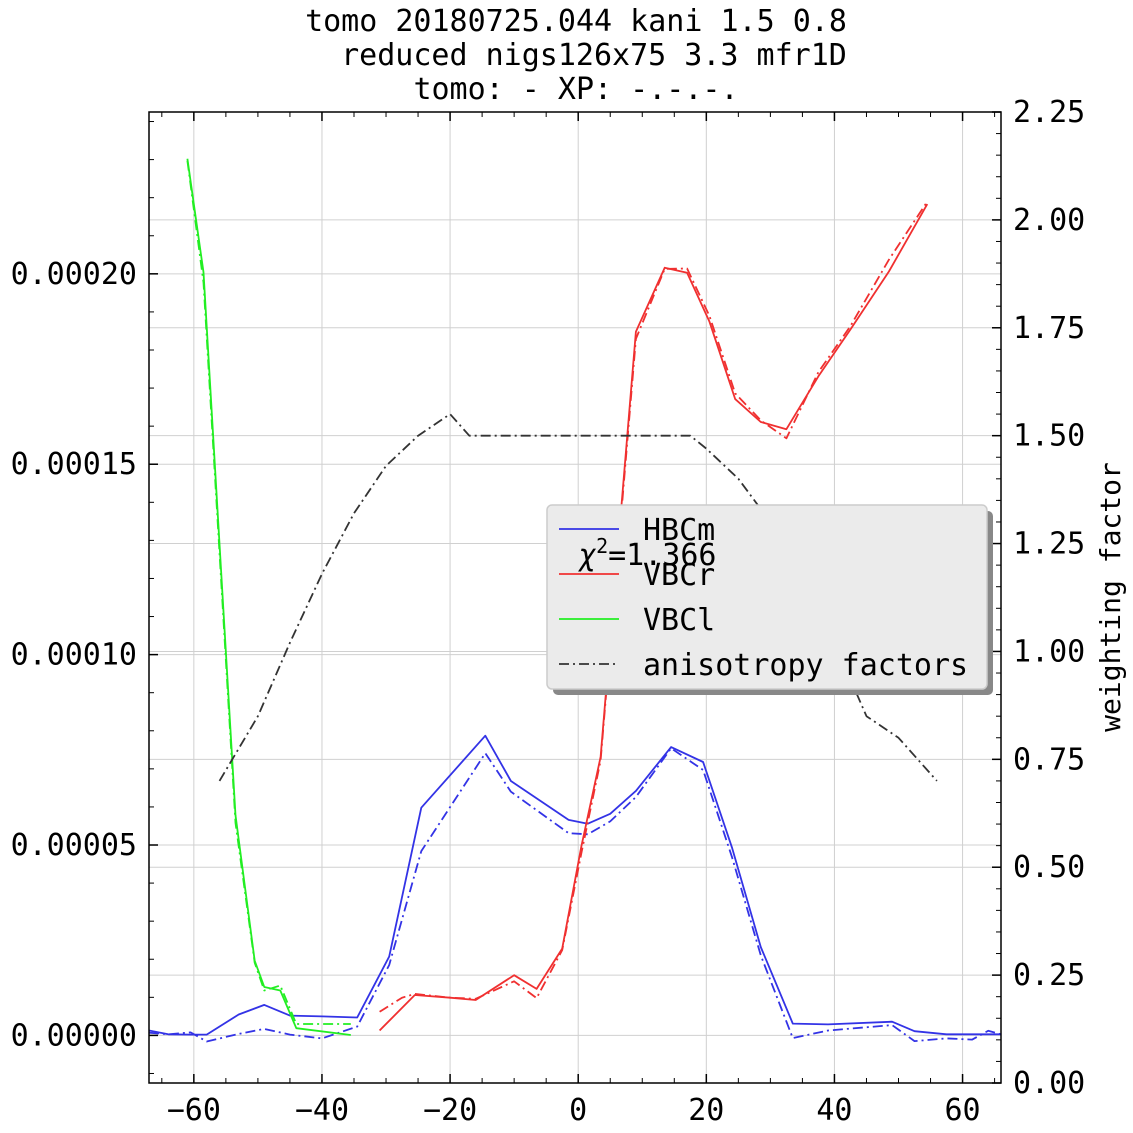  Describe the element at coordinates (1049, 436) in the screenshot. I see `y-right-tick-label: 1.50` at that location.